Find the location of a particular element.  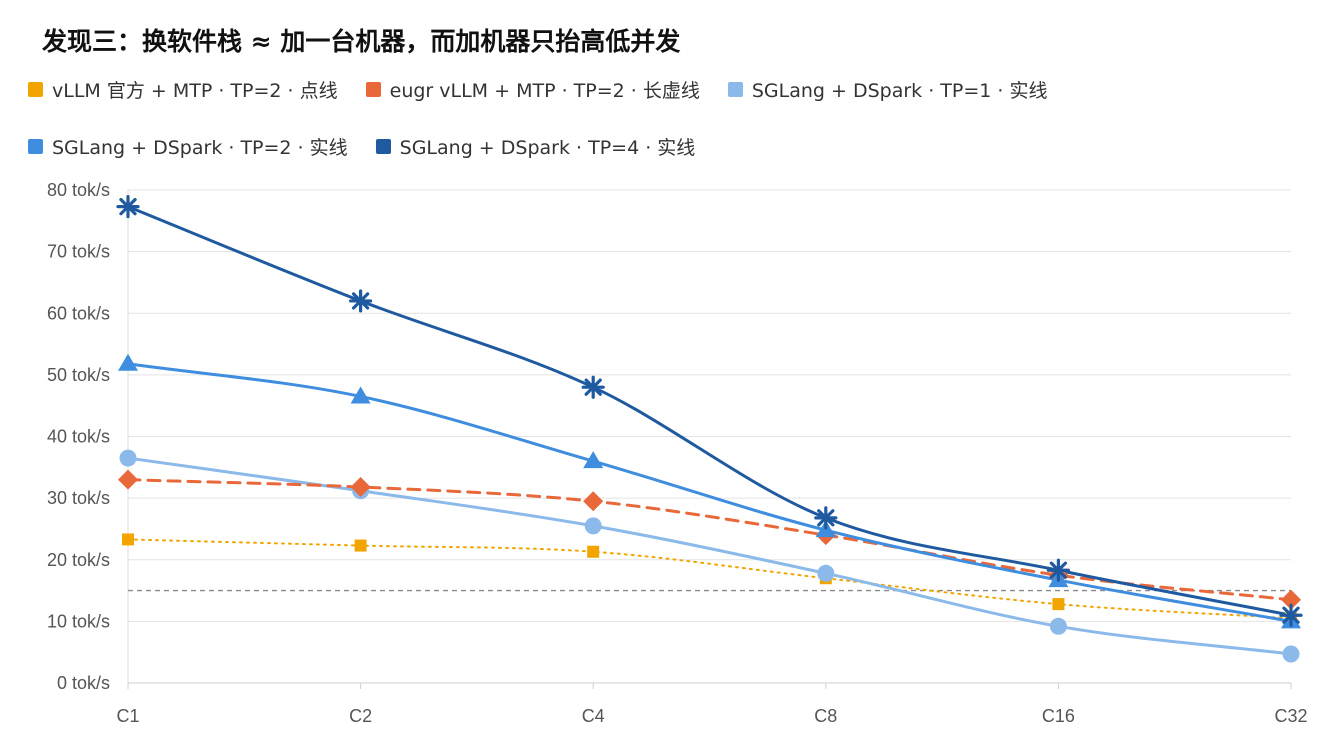

y-tick-label: 30 tok/s is located at coordinates (78, 498).